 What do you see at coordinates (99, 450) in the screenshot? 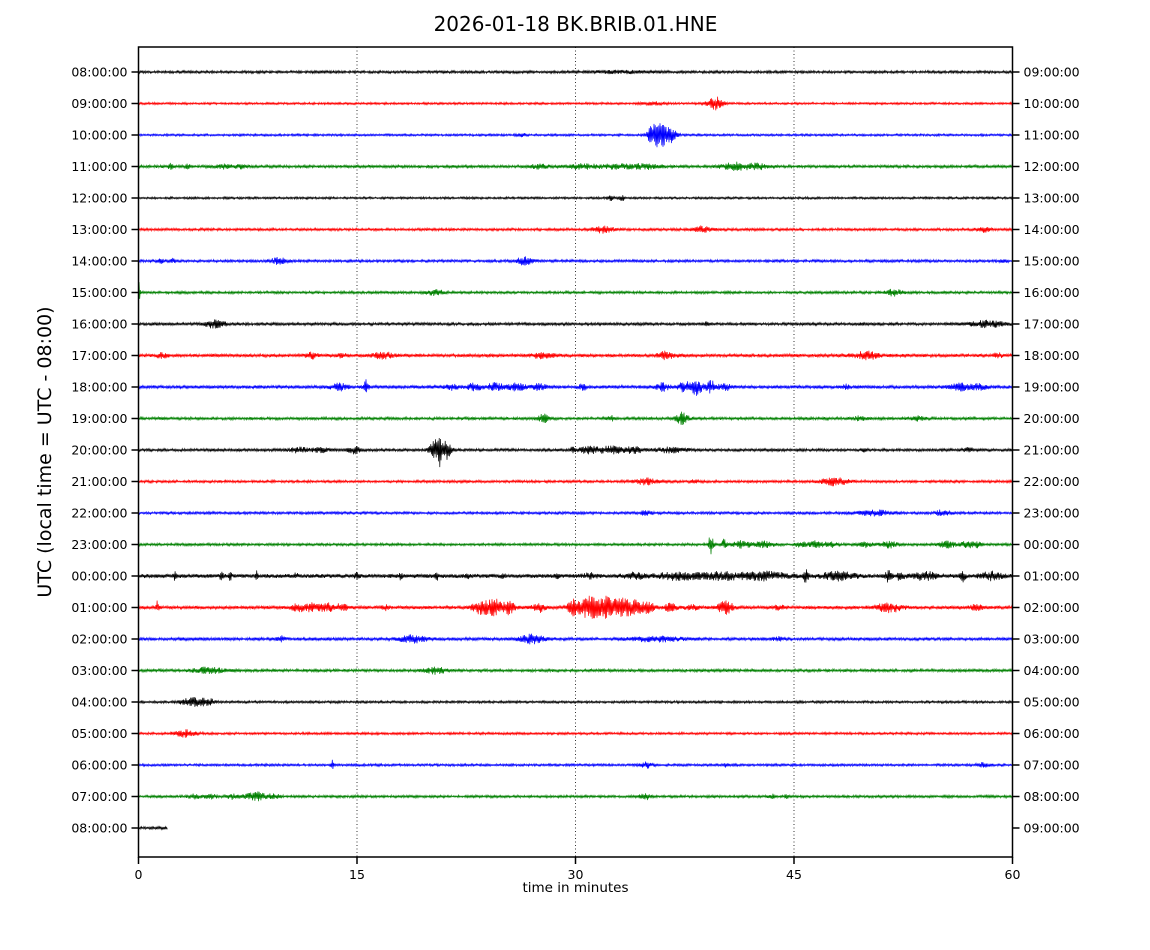
I see `utc-time-label: 20:00:00` at bounding box center [99, 450].